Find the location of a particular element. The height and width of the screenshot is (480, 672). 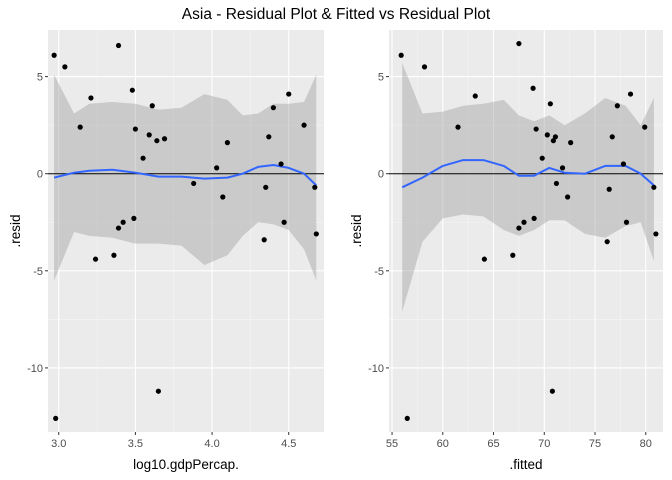

gdp-y-tick-label: -10 is located at coordinates (35, 369).